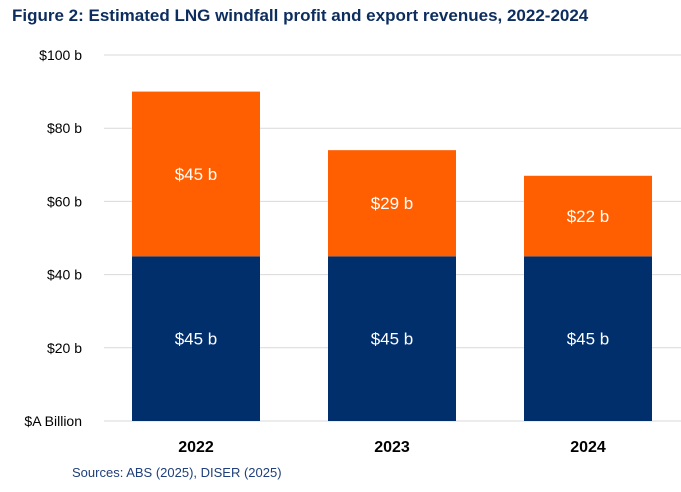 Image resolution: width=681 pixels, height=492 pixels. Describe the element at coordinates (392, 447) in the screenshot. I see `x-tick-label: 2023` at that location.